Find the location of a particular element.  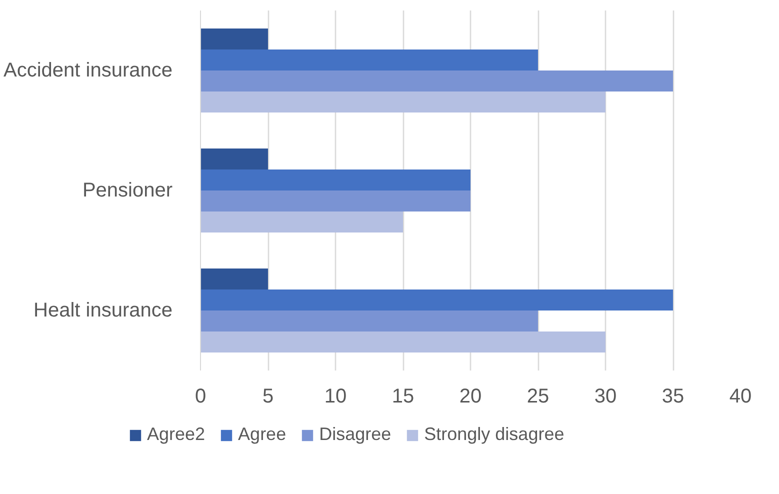

y-tick-label: Accident insurance is located at coordinates (88, 71).